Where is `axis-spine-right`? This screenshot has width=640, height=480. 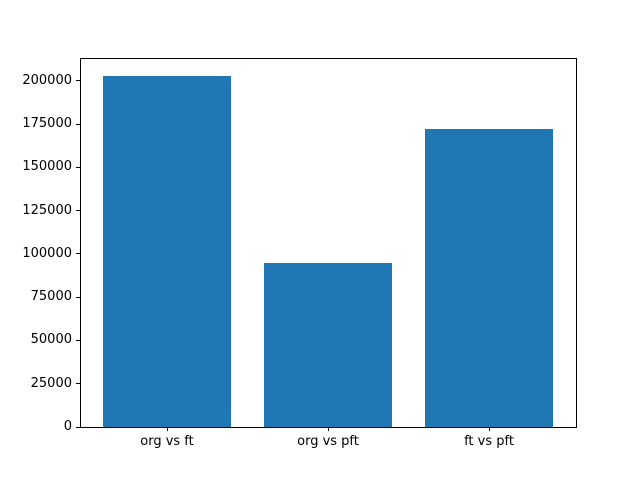 axis-spine-right is located at coordinates (576, 243).